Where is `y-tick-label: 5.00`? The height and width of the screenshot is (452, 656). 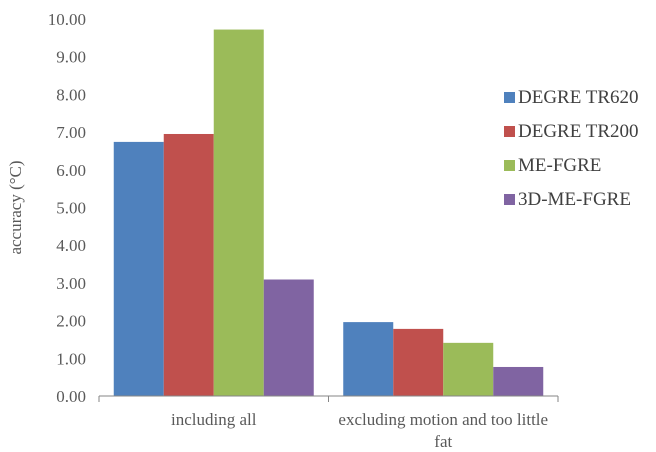
y-tick-label: 5.00 is located at coordinates (71, 208).